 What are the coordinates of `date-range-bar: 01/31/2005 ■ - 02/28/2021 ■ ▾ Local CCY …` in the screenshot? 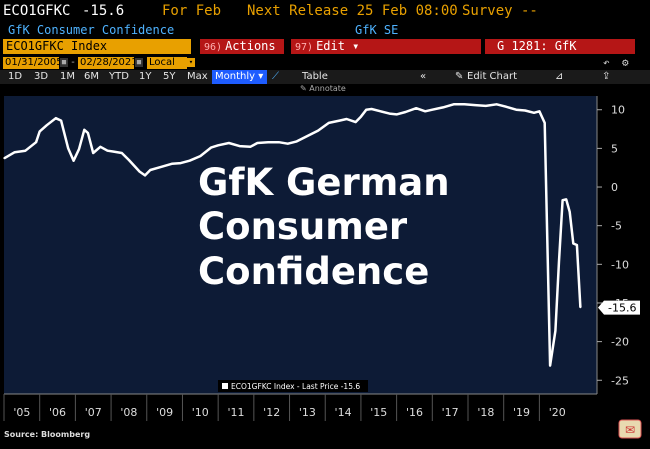 It's located at (325, 68).